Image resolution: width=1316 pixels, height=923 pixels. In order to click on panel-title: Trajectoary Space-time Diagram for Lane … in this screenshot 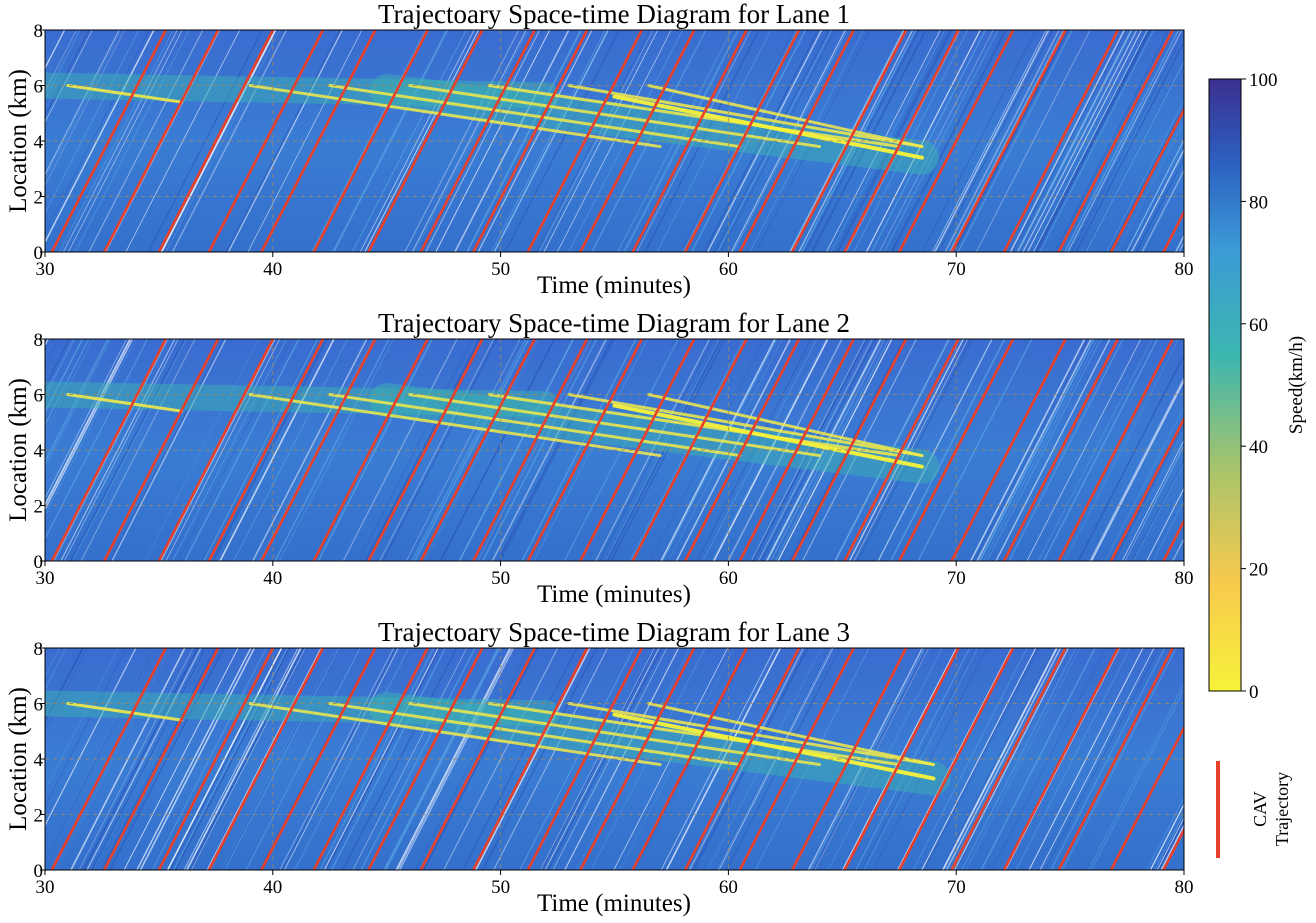, I will do `click(614, 323)`.